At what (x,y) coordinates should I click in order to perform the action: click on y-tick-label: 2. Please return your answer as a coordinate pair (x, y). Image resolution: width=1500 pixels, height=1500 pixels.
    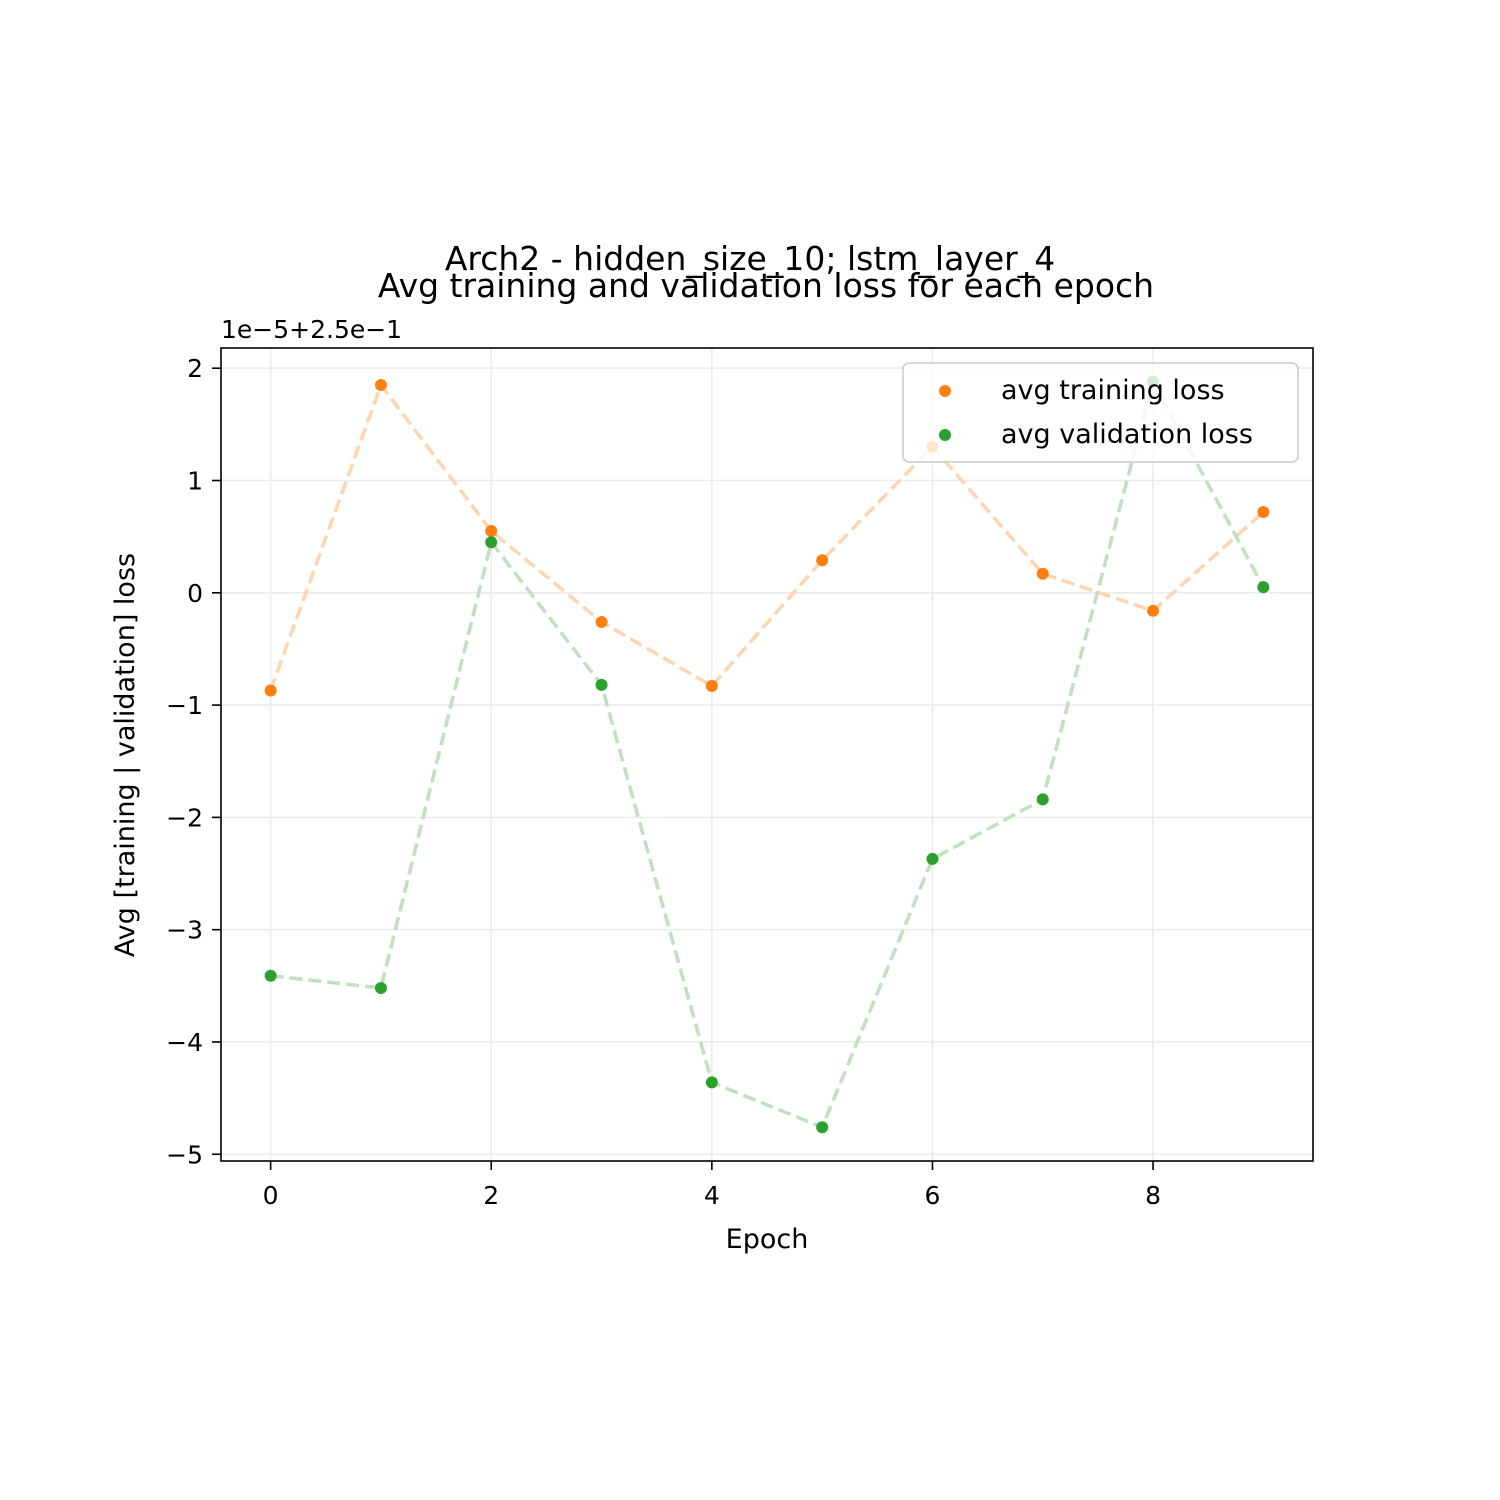
    Looking at the image, I should click on (195, 368).